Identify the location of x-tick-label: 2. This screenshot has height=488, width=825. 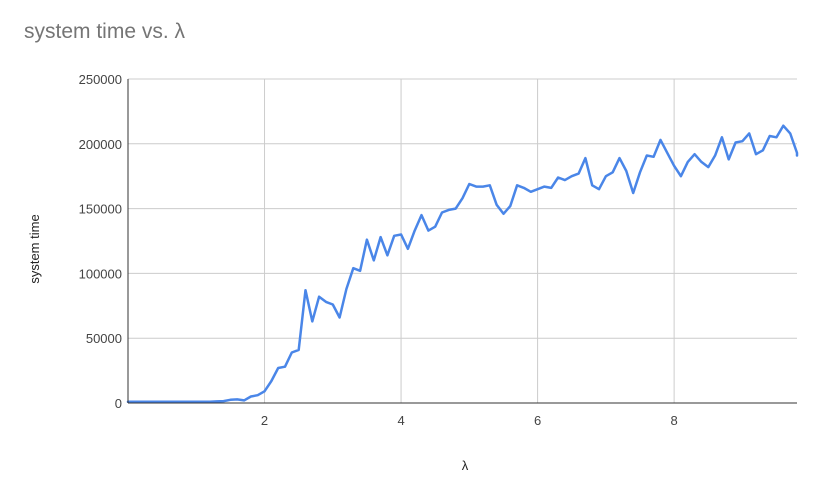
(264, 420).